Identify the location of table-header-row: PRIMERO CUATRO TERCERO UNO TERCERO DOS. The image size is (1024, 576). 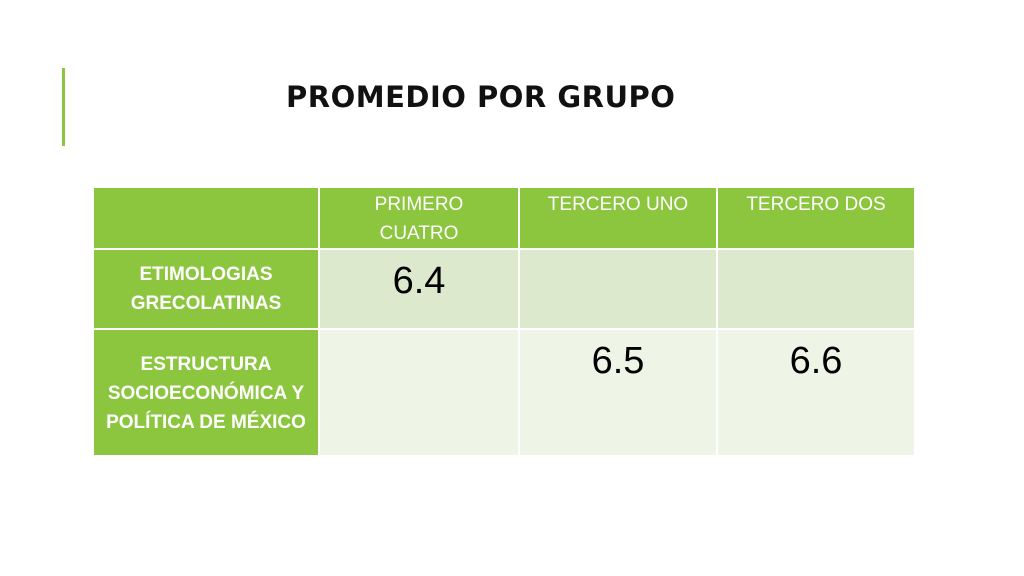
(504, 218).